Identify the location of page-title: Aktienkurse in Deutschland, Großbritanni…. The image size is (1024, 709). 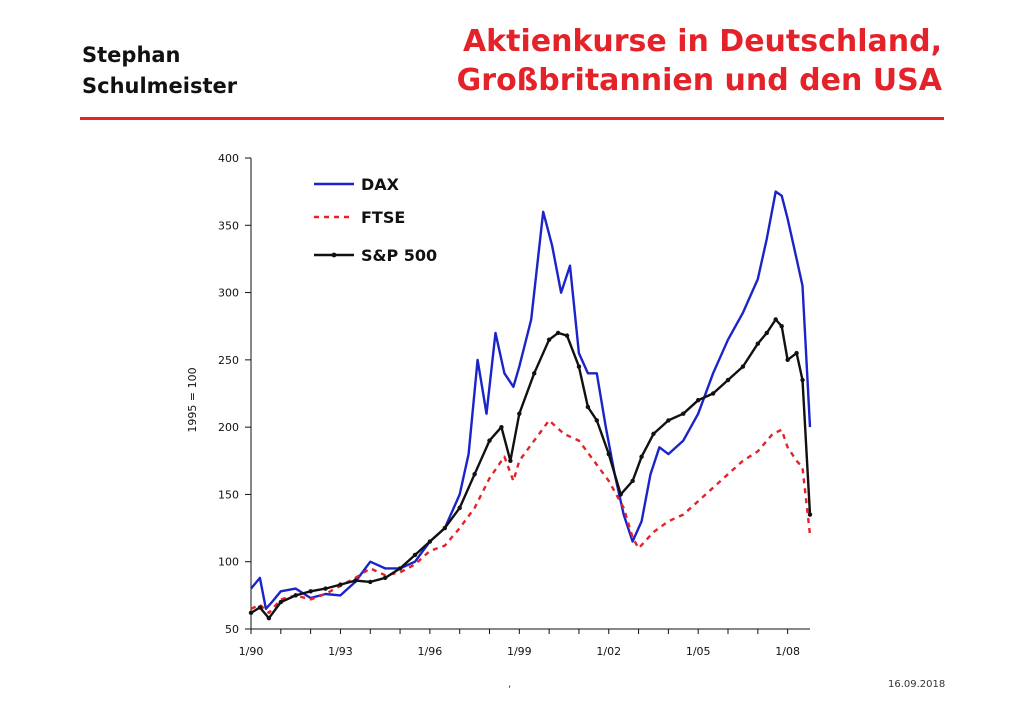
(699, 61).